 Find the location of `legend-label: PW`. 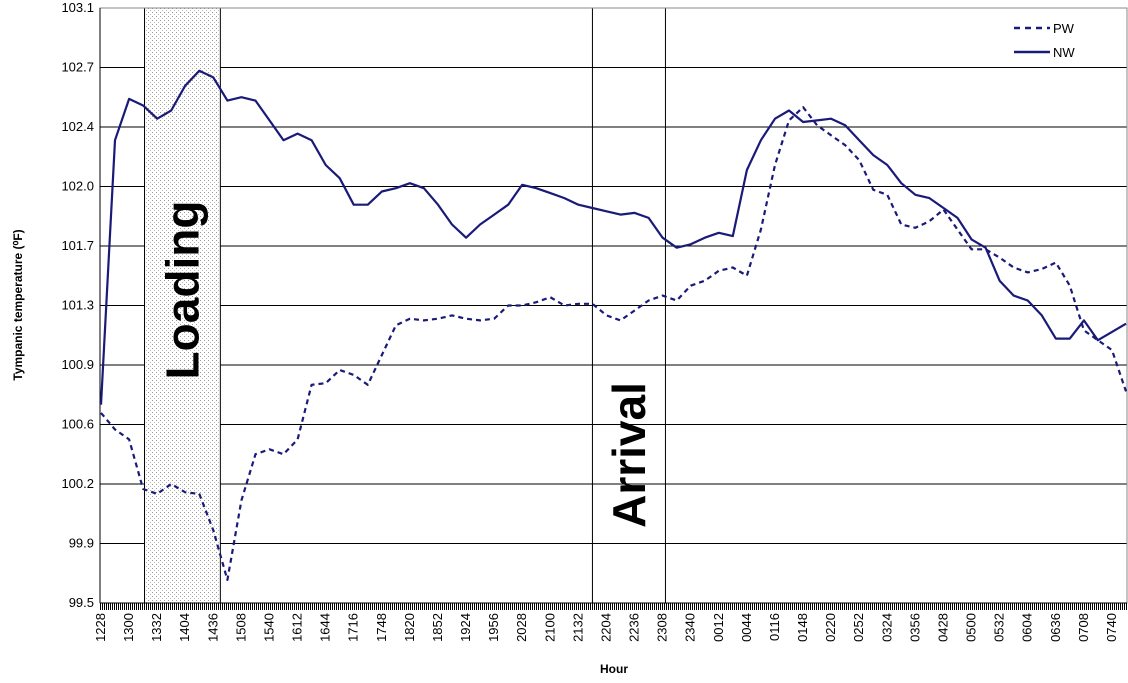

legend-label: PW is located at coordinates (1064, 28).